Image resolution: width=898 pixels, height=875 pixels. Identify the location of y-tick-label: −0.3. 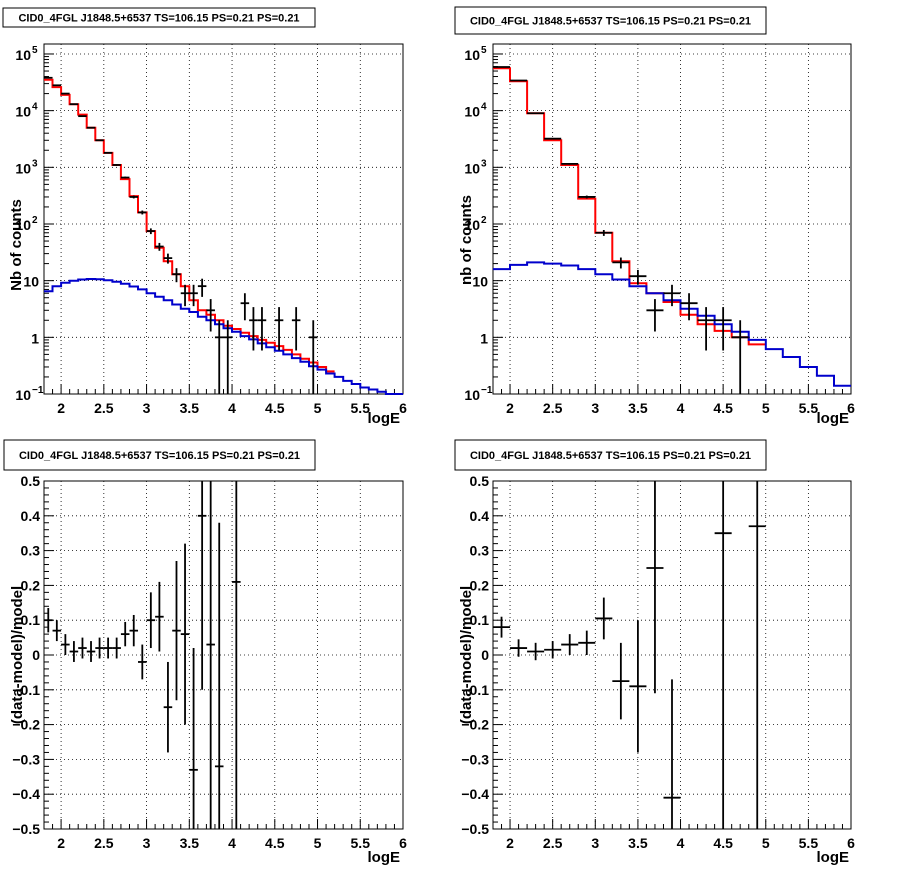
(26, 759).